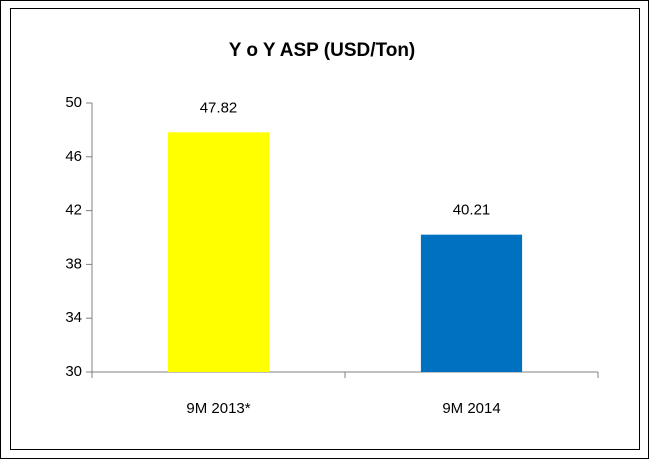 This screenshot has width=649, height=459. What do you see at coordinates (218, 408) in the screenshot?
I see `x-tick-label: 9M 2013*` at bounding box center [218, 408].